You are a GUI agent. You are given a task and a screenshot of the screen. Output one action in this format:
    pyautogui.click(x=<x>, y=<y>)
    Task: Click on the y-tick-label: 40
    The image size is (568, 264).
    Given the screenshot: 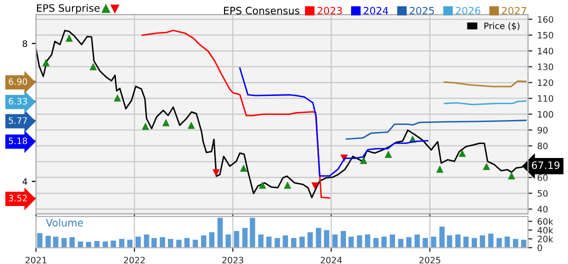 What is the action you would take?
    pyautogui.click(x=542, y=209)
    